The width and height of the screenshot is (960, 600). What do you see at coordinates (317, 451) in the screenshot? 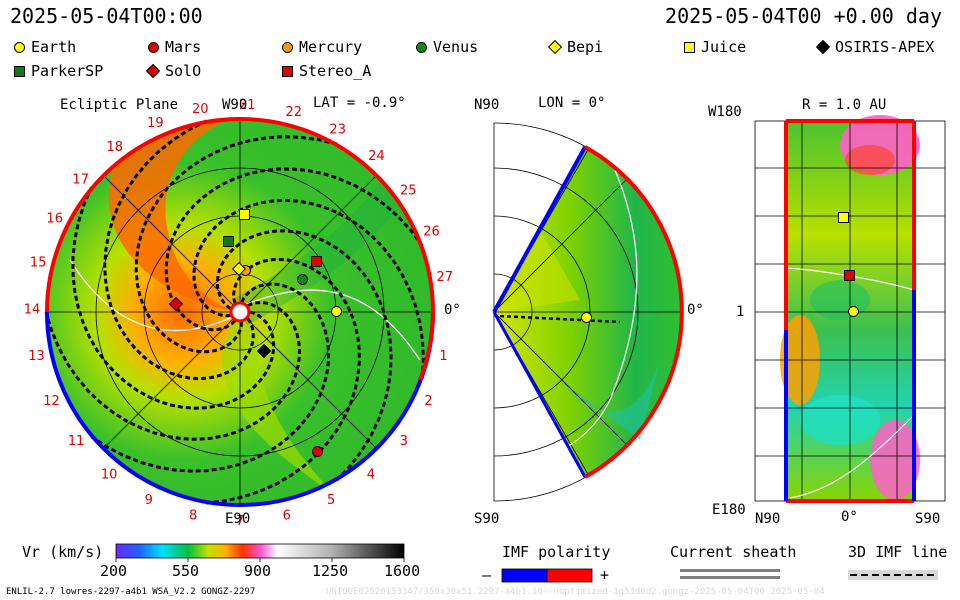
I see `marker-mars` at bounding box center [317, 451].